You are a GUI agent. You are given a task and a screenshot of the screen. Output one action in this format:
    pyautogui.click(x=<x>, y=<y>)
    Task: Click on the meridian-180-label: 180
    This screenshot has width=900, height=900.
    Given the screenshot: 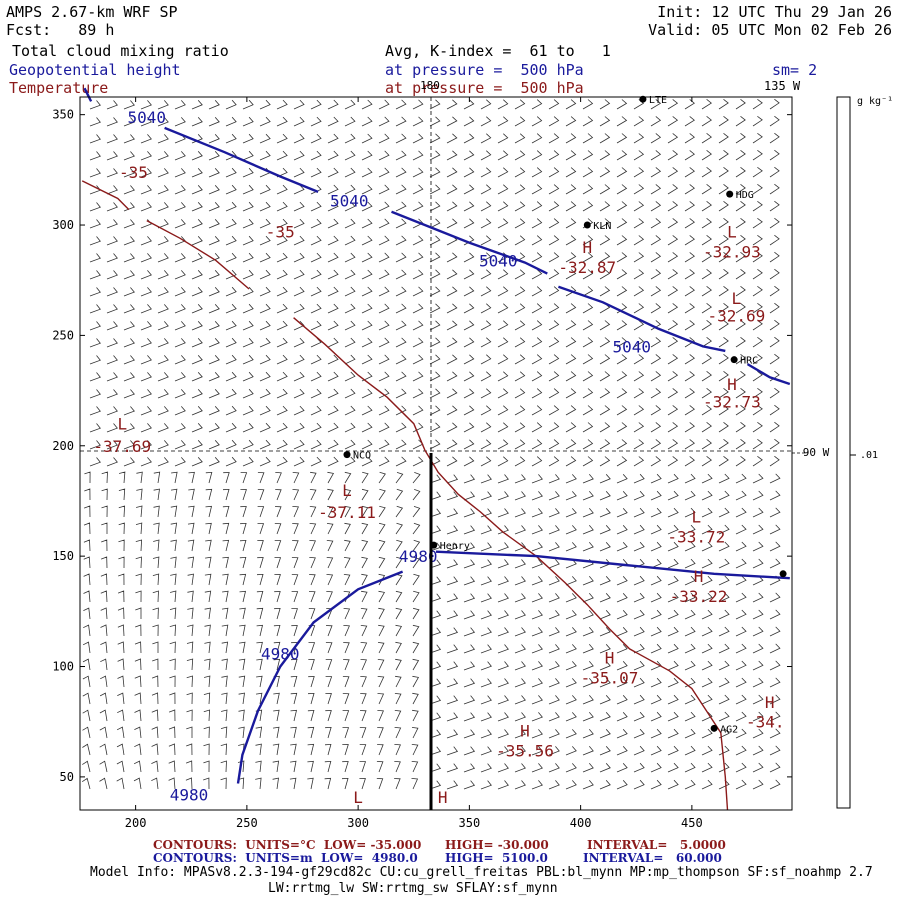 What is the action you would take?
    pyautogui.click(x=430, y=85)
    